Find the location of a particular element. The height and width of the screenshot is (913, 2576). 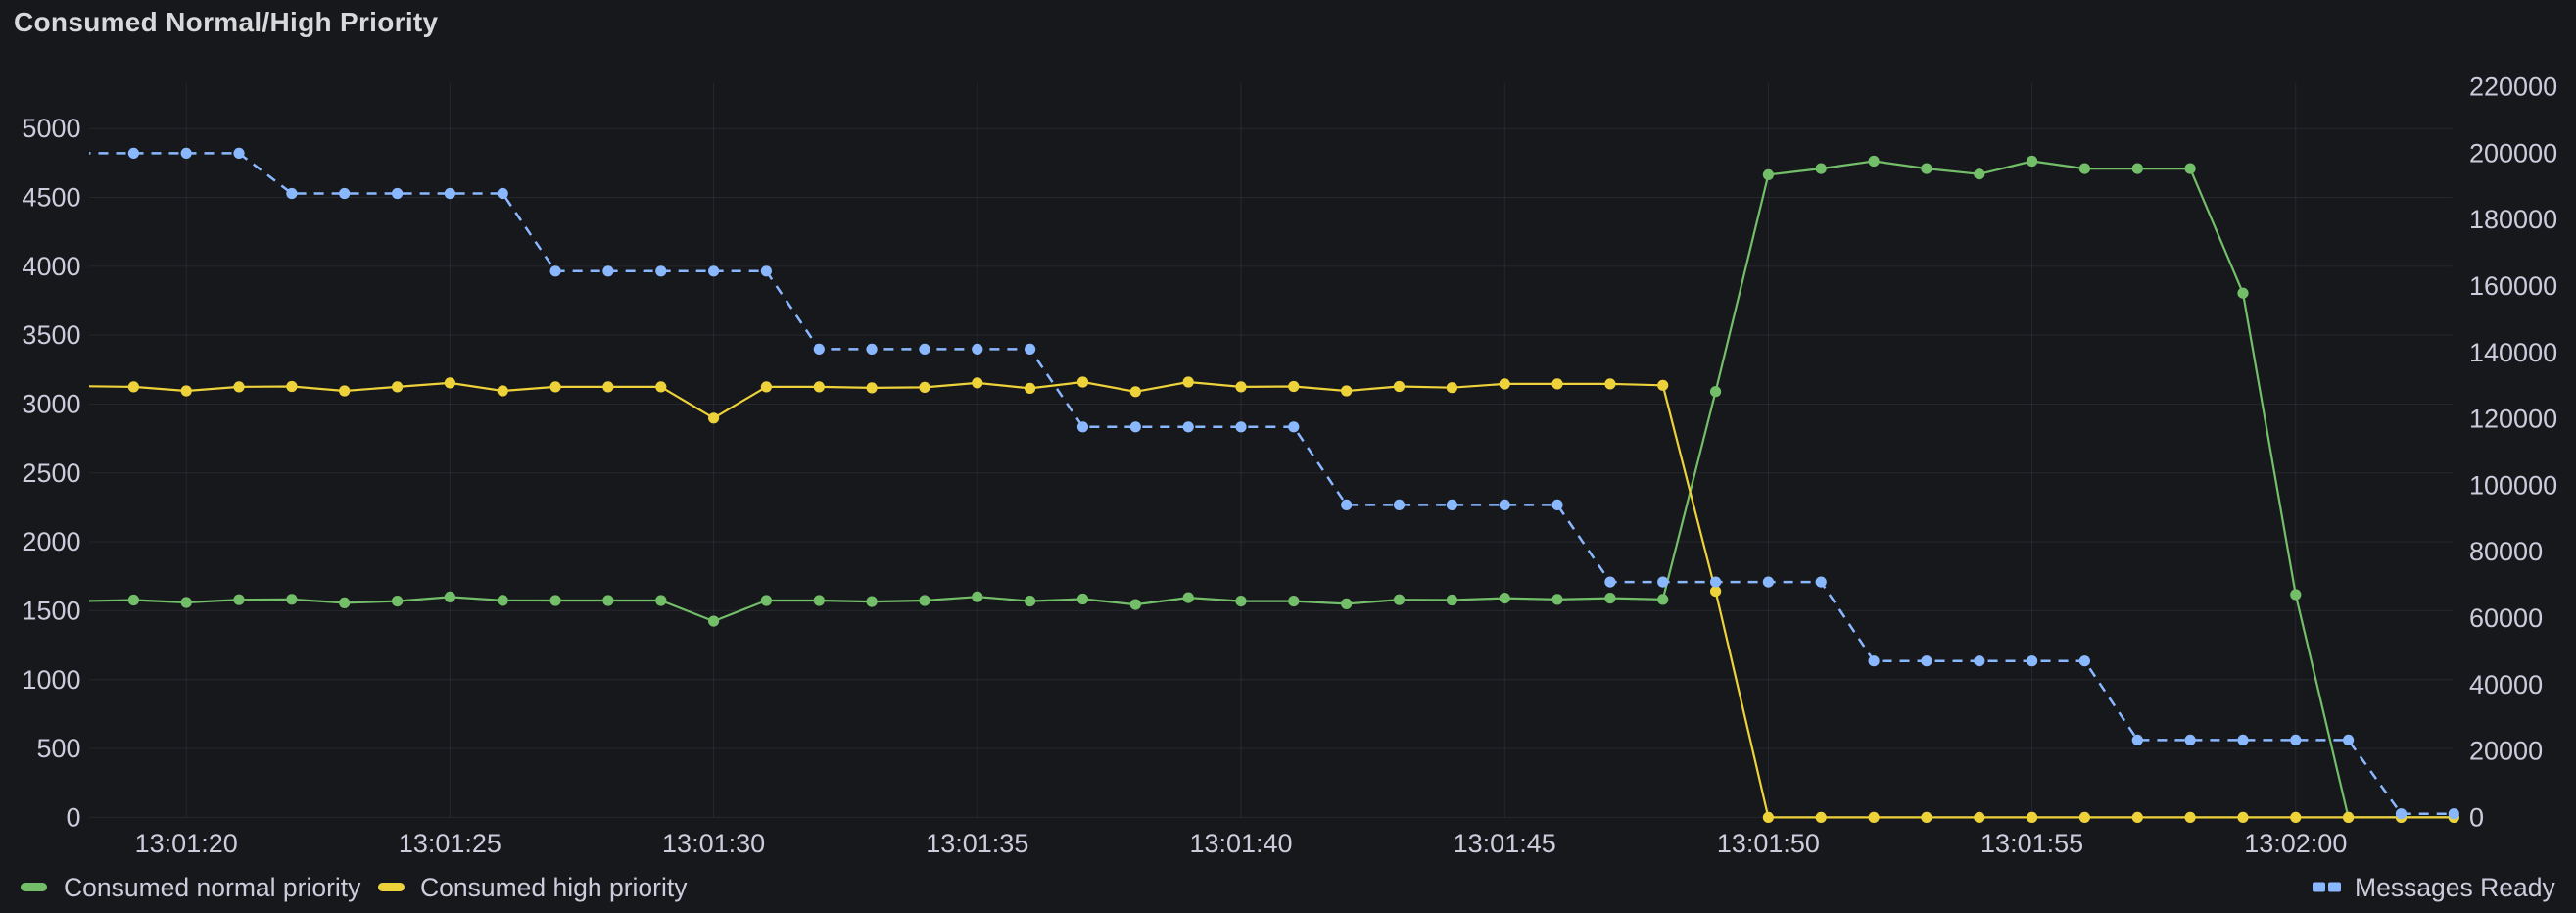

svg-text: Consumed high priority is located at coordinates (554, 887).